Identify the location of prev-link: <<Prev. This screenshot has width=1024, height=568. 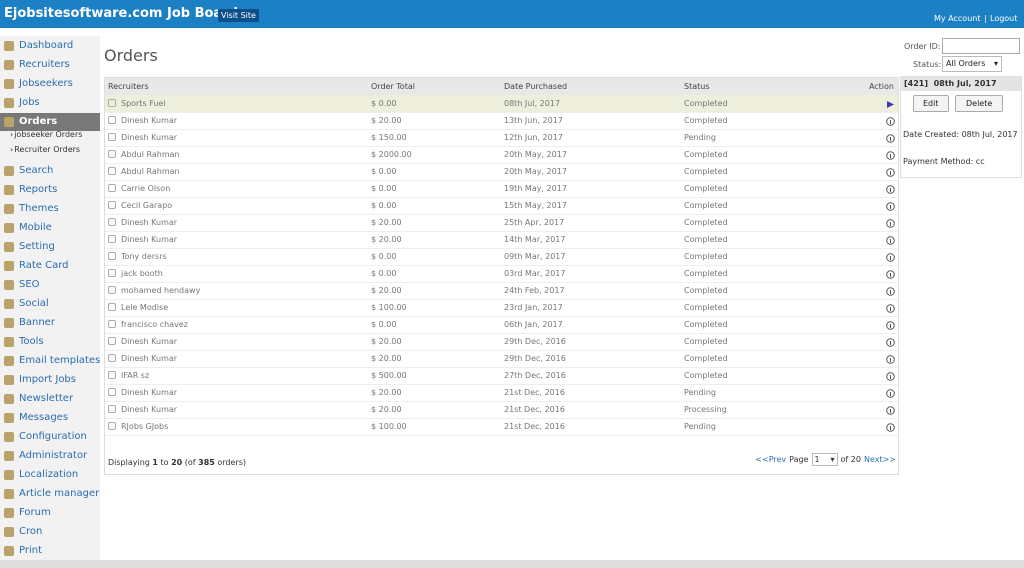
(771, 459).